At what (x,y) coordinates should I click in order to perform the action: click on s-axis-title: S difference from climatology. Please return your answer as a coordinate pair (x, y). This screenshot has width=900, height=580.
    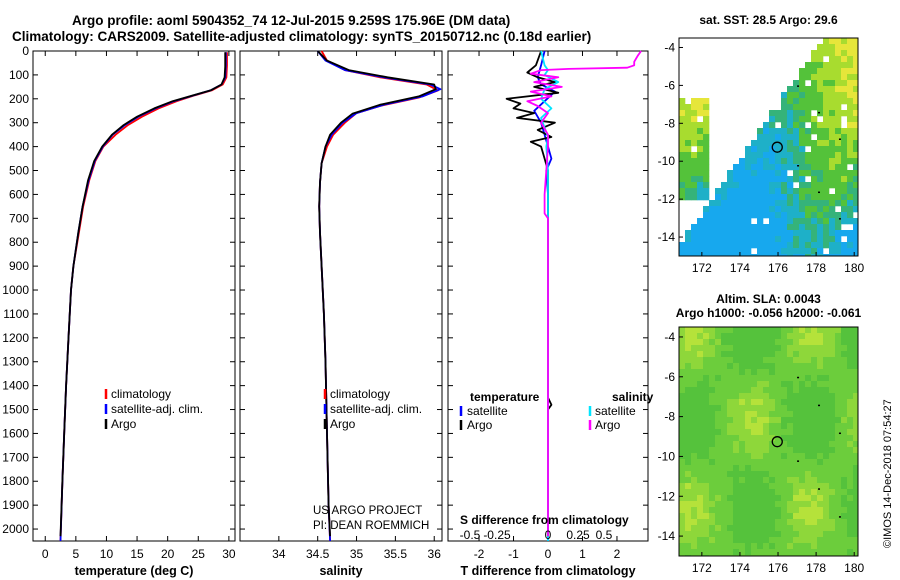
    Looking at the image, I should click on (544, 520).